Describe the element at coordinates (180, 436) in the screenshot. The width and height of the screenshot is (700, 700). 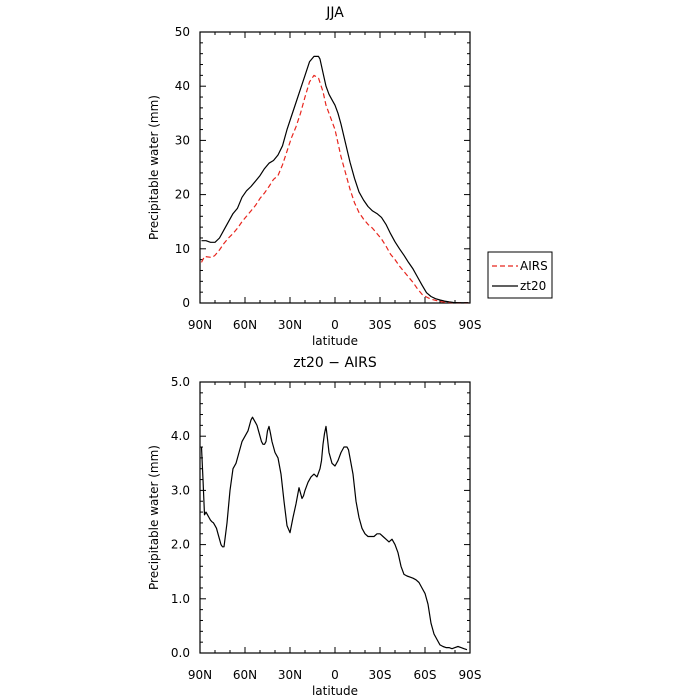
I see `y-tick-label: 4.0` at that location.